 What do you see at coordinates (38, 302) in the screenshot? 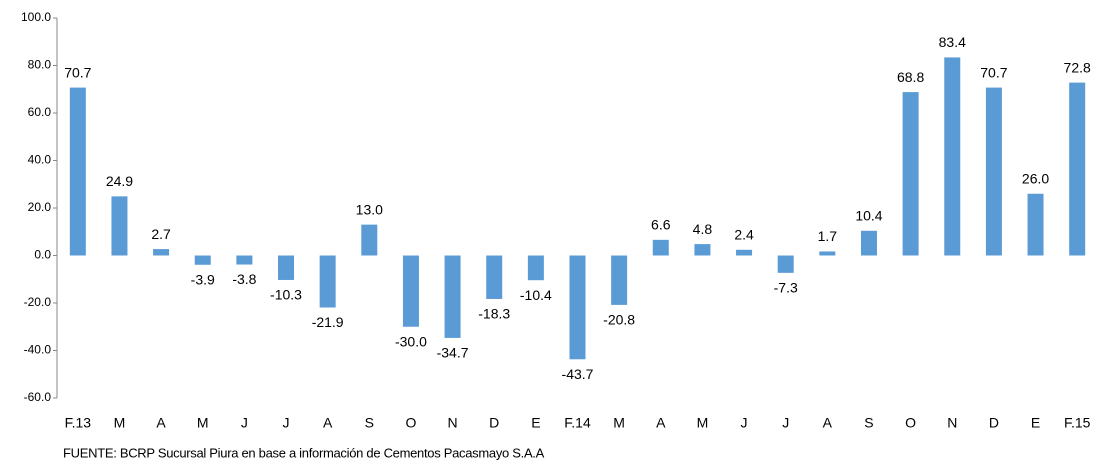
I see `y-tick-label: -20.0` at bounding box center [38, 302].